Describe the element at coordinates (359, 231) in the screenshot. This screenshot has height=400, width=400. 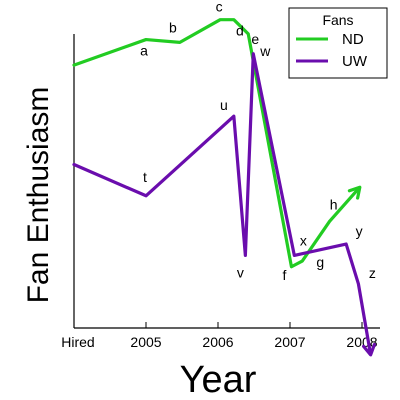
I see `point-label-y: y` at that location.